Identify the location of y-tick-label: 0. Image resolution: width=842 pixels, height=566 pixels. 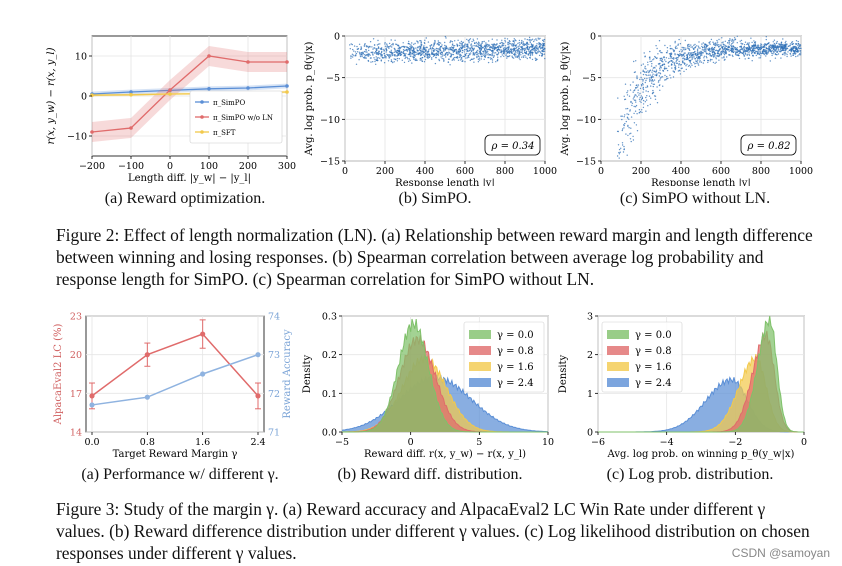
(590, 433).